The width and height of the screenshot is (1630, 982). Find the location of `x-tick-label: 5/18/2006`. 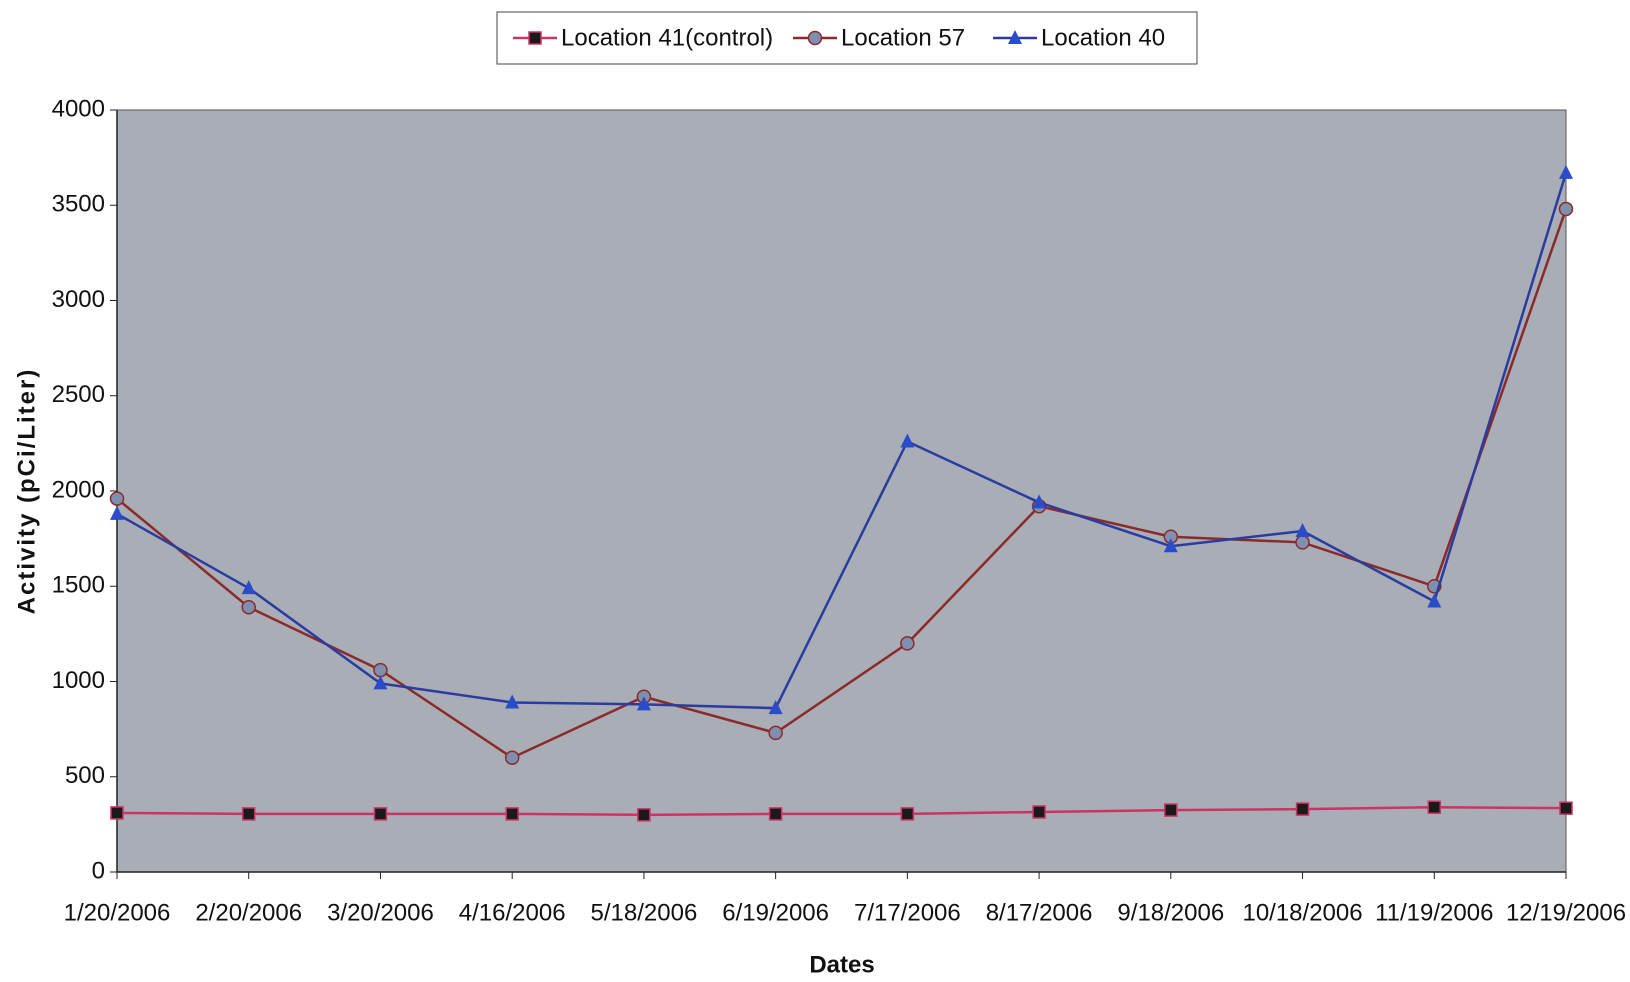

x-tick-label: 5/18/2006 is located at coordinates (644, 912).